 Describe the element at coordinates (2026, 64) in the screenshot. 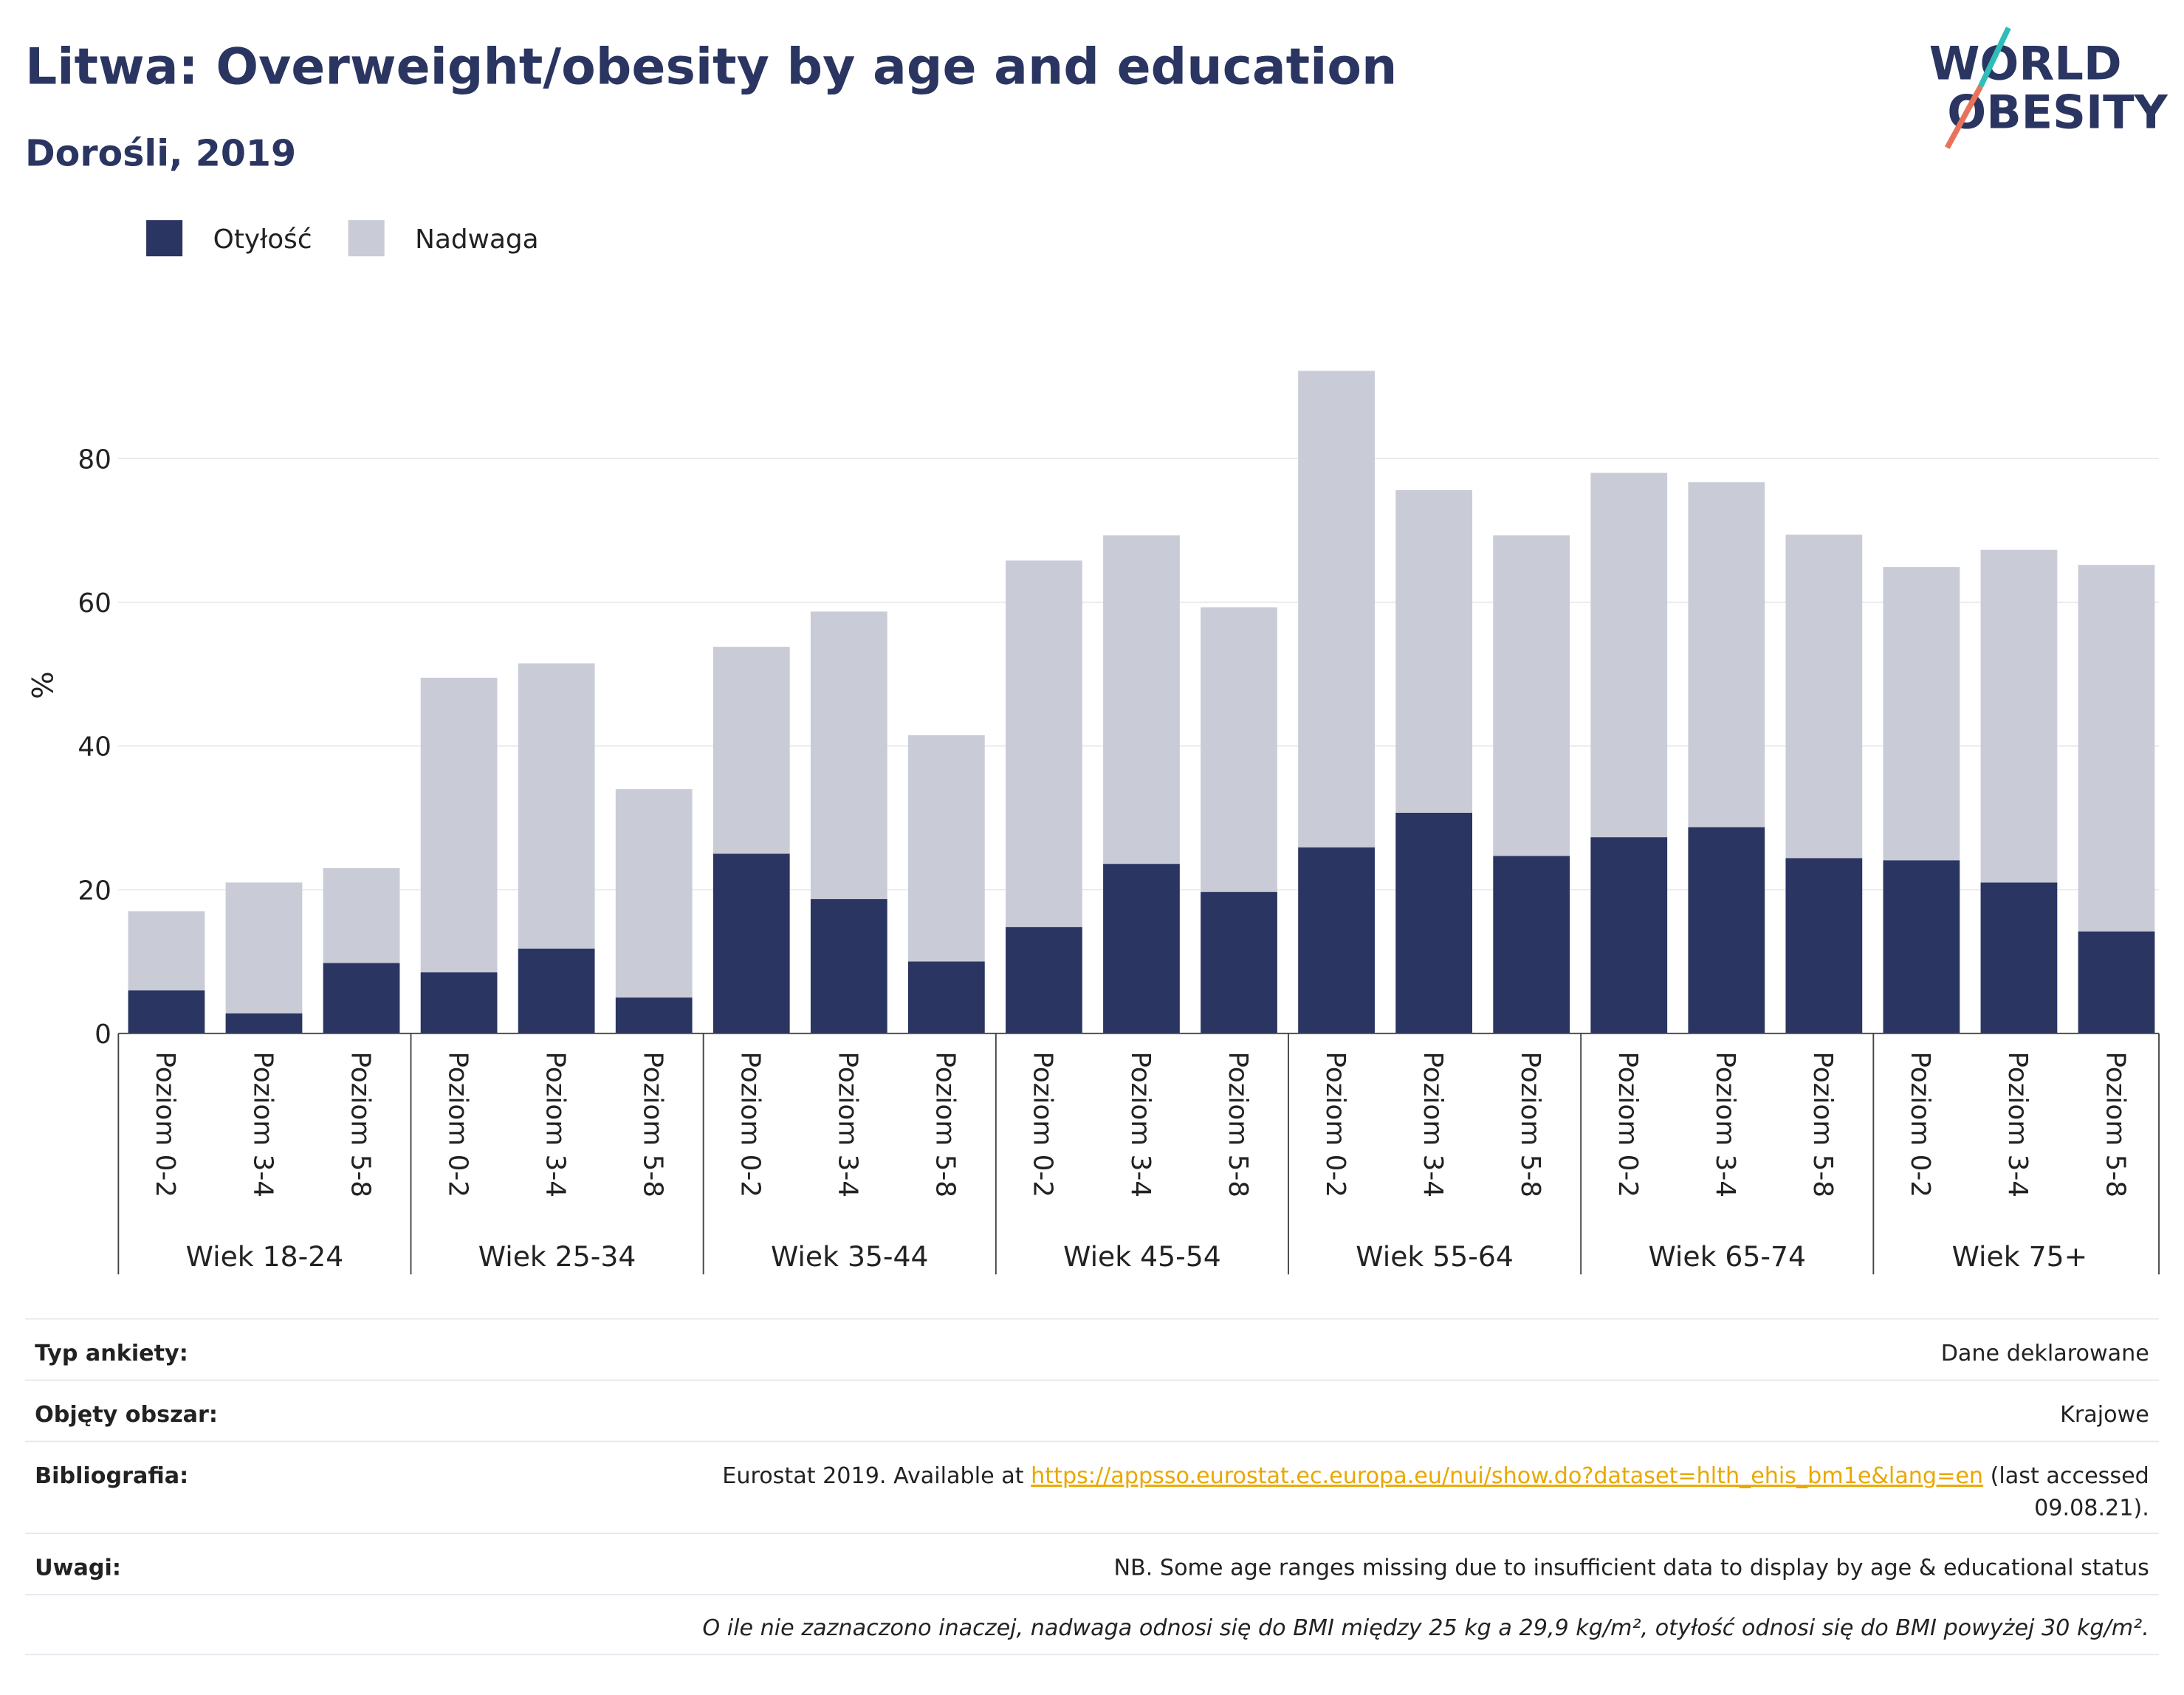

I see `logo-text: WORLD` at that location.